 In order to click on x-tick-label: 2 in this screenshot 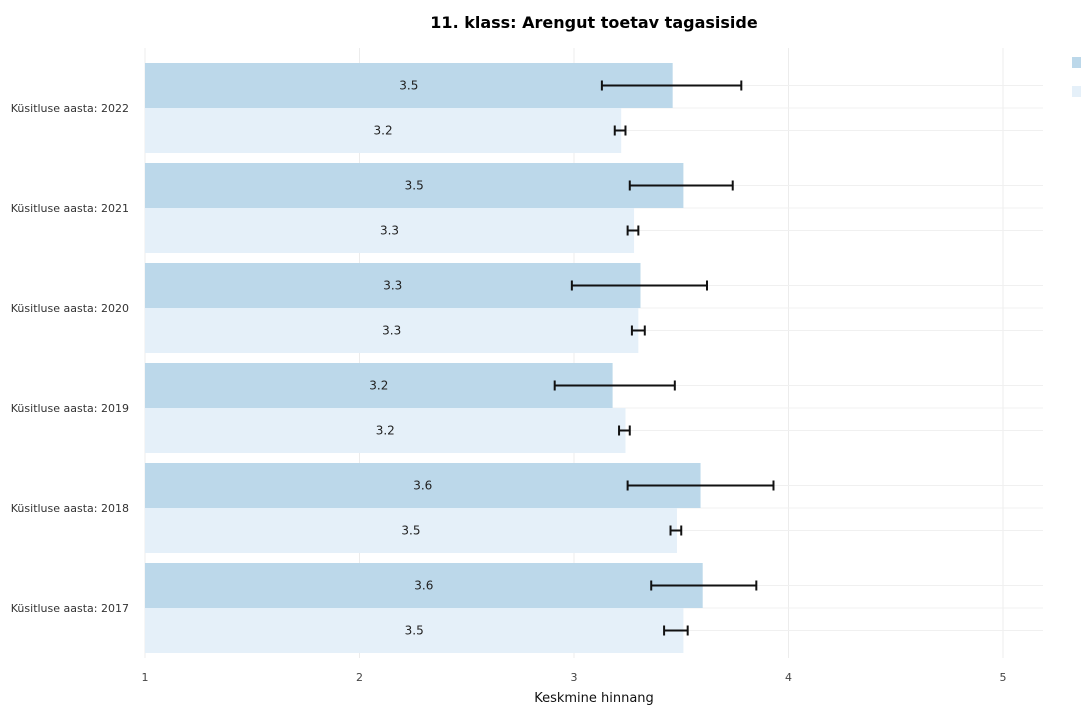, I will do `click(359, 677)`.